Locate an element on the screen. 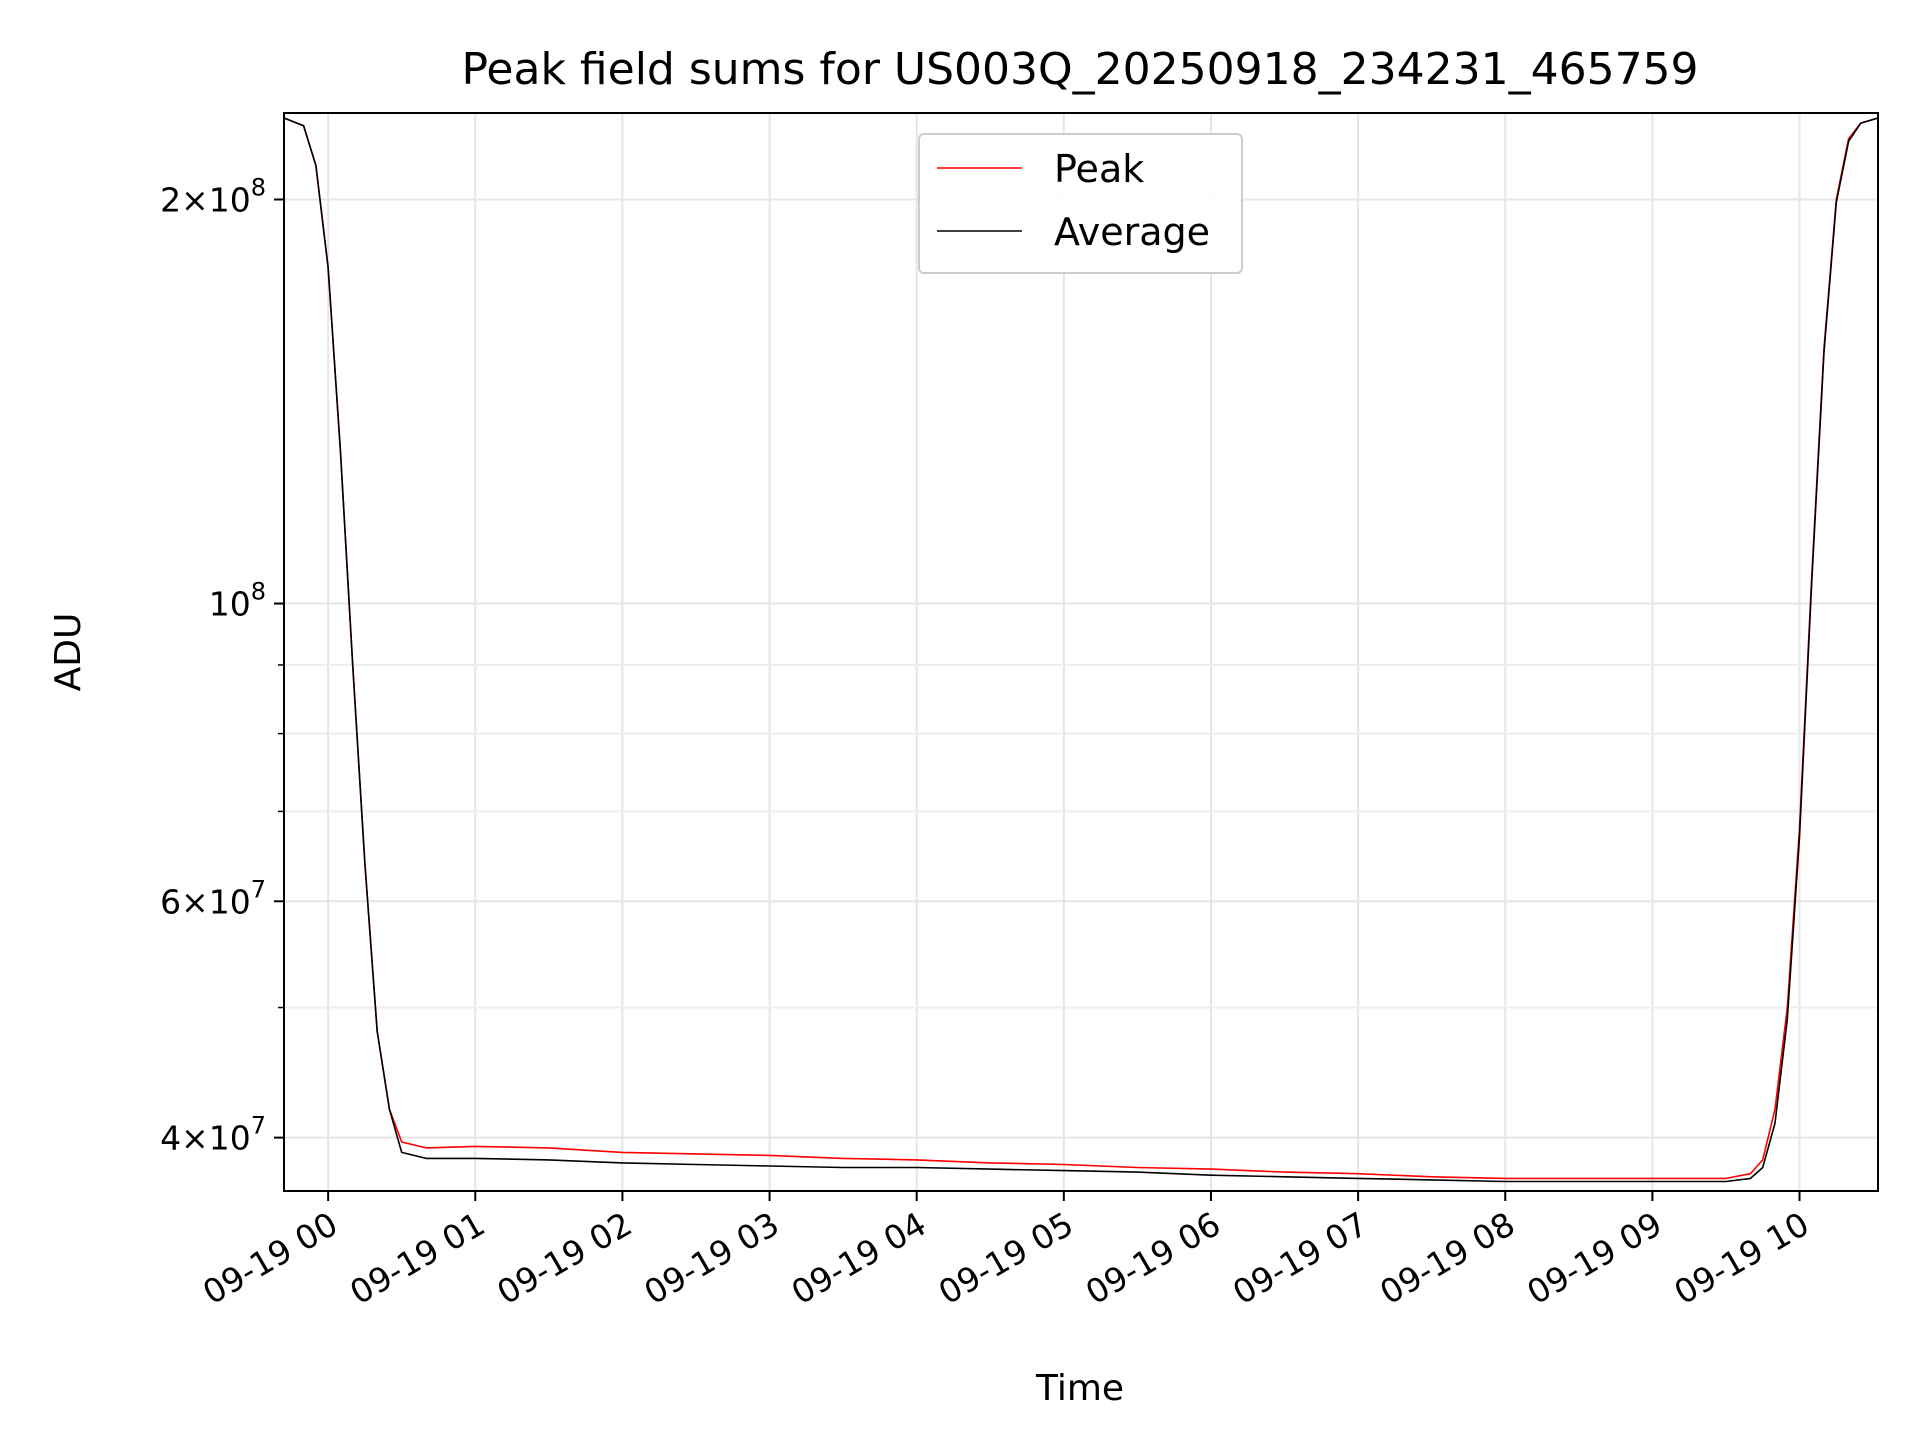  x-axis-title: Time is located at coordinates (1079, 1388).